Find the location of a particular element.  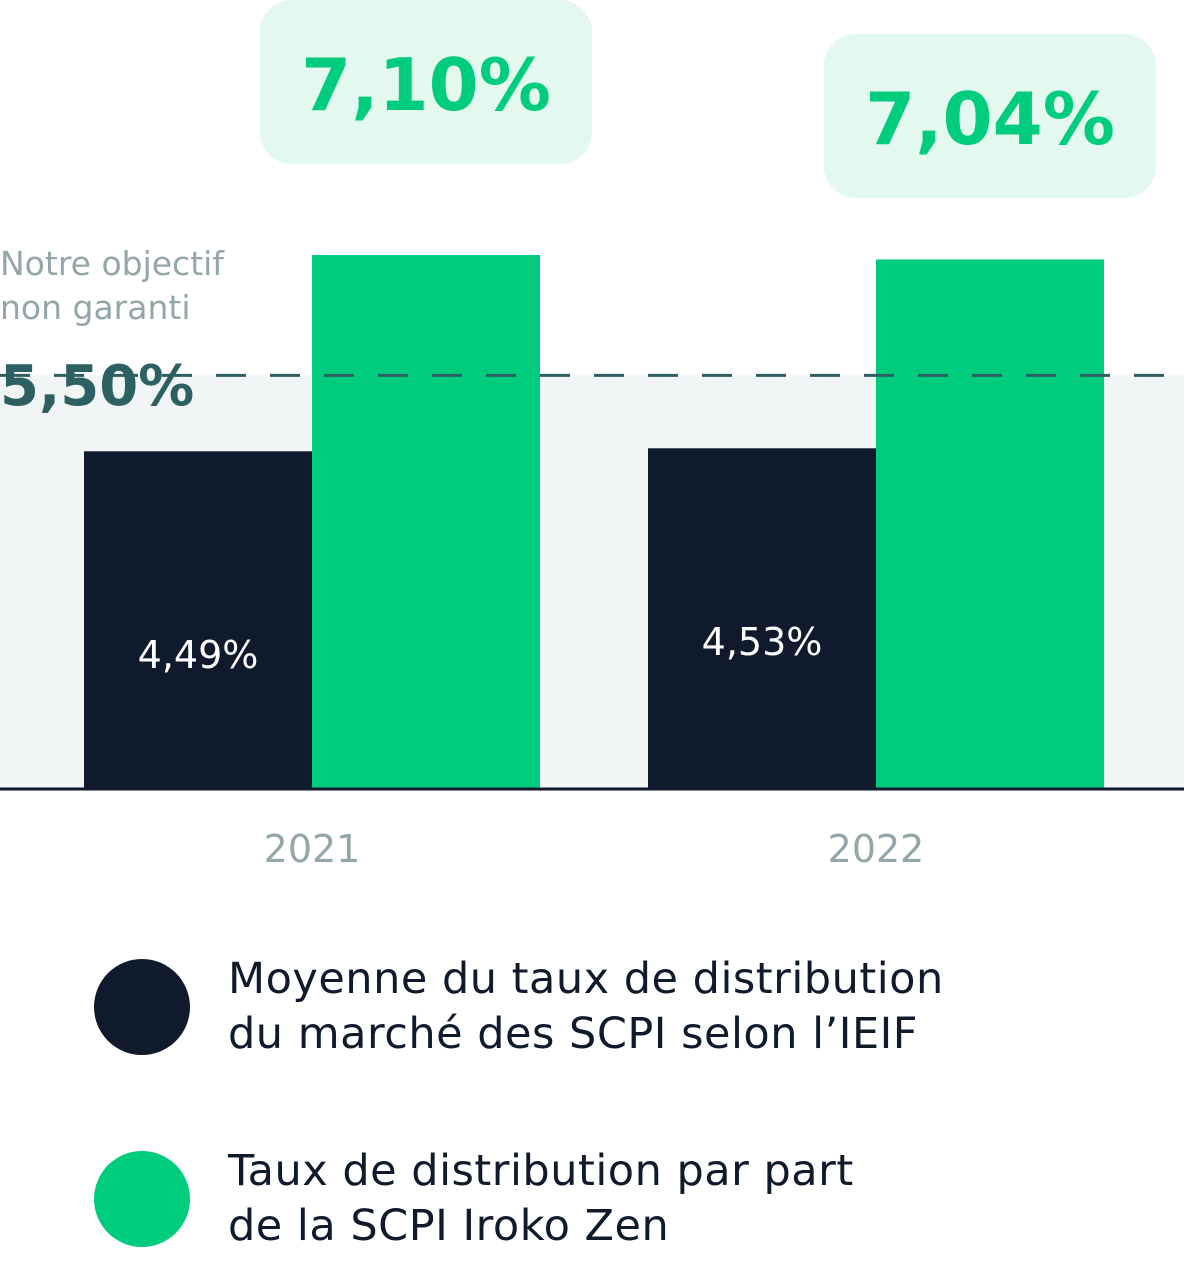

x-tick-label-2021: 2021 is located at coordinates (312, 849).